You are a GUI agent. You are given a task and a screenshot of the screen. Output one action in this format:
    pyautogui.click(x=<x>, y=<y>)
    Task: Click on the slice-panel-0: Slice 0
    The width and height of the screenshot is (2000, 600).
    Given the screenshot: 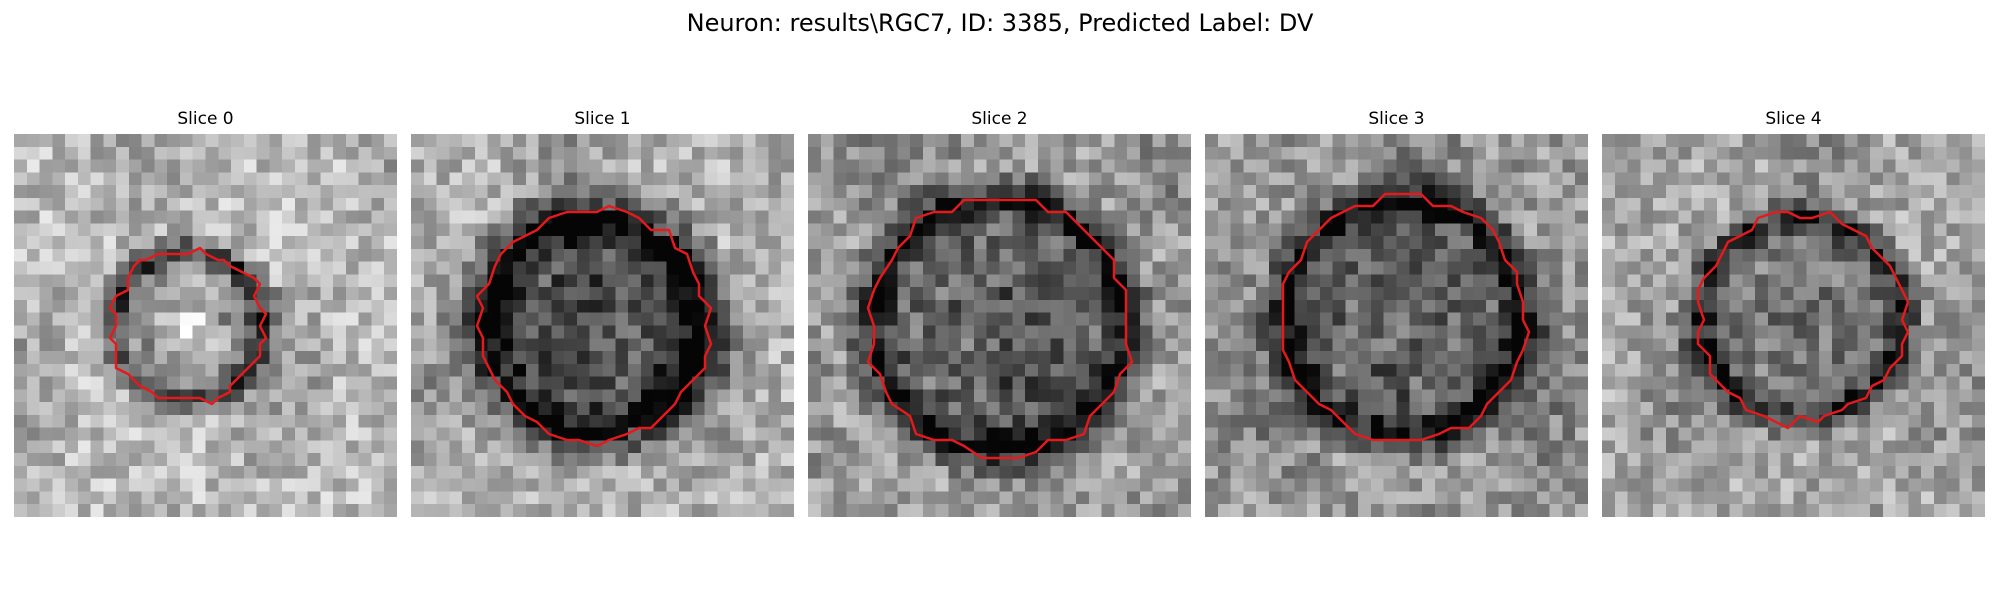 What is the action you would take?
    pyautogui.click(x=205, y=314)
    